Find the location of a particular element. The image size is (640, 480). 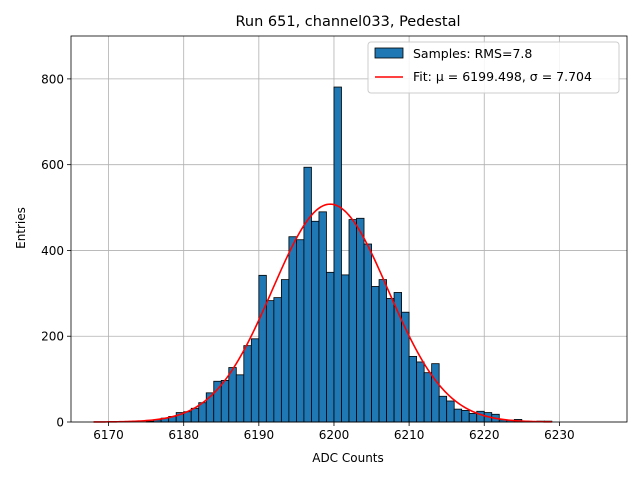

legend-box is located at coordinates (493, 67).